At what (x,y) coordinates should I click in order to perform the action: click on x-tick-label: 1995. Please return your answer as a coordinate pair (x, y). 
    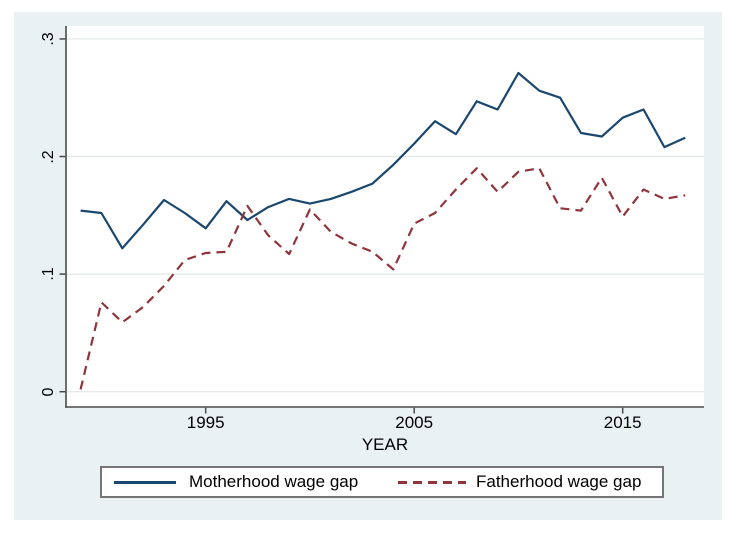
    Looking at the image, I should click on (205, 422).